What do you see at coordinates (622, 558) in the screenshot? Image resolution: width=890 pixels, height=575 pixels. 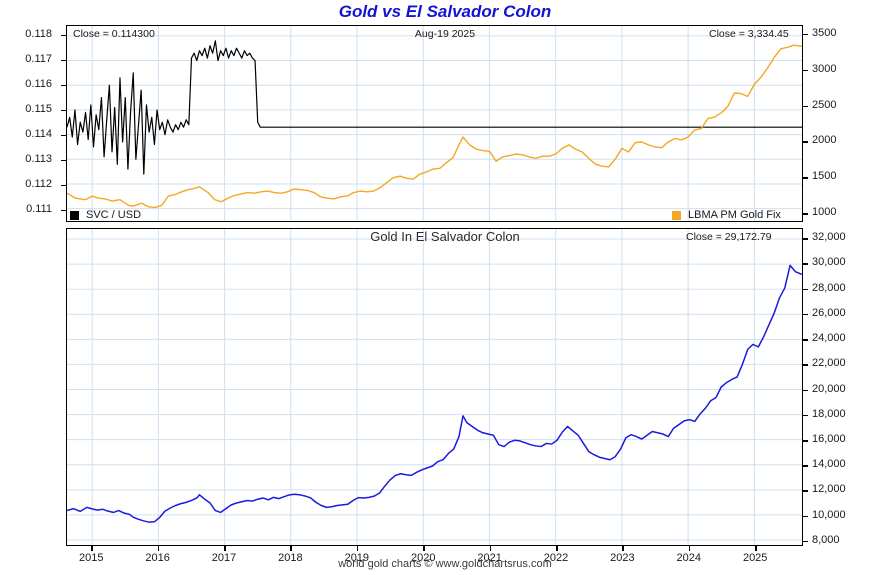 I see `x-axis-tick-label: 2023` at bounding box center [622, 558].